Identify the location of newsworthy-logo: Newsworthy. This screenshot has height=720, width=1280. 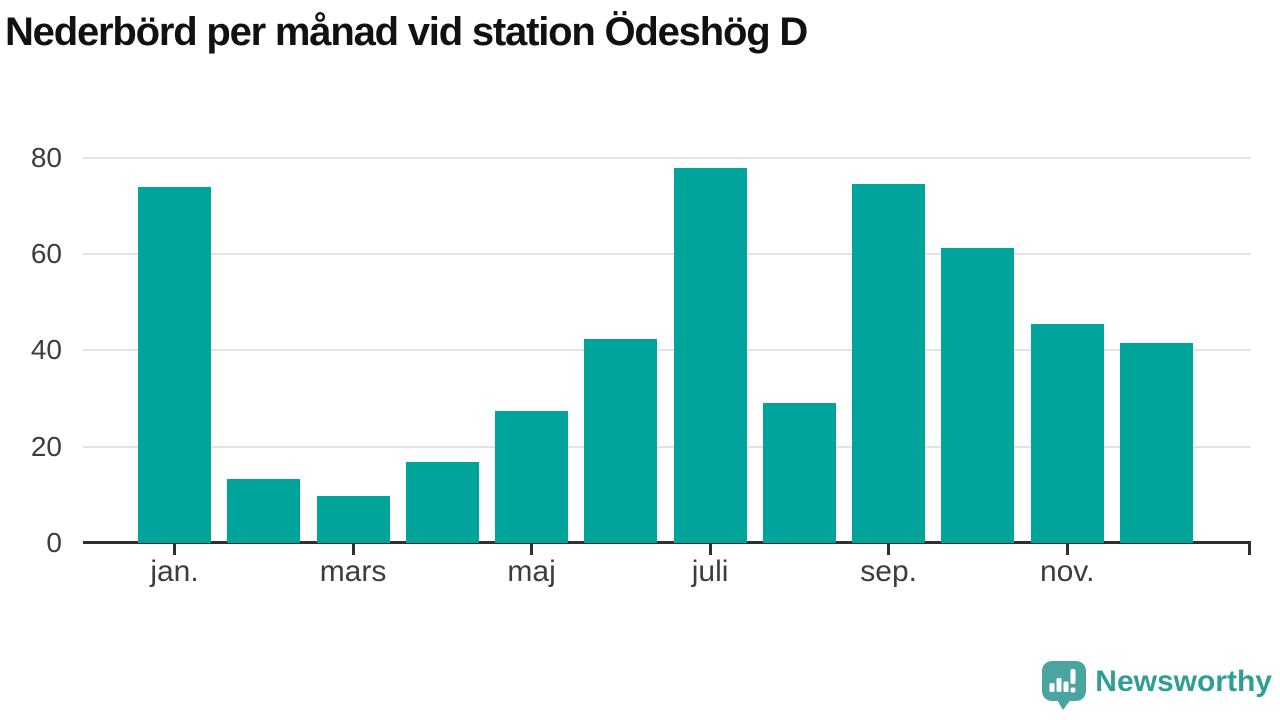
(1157, 688).